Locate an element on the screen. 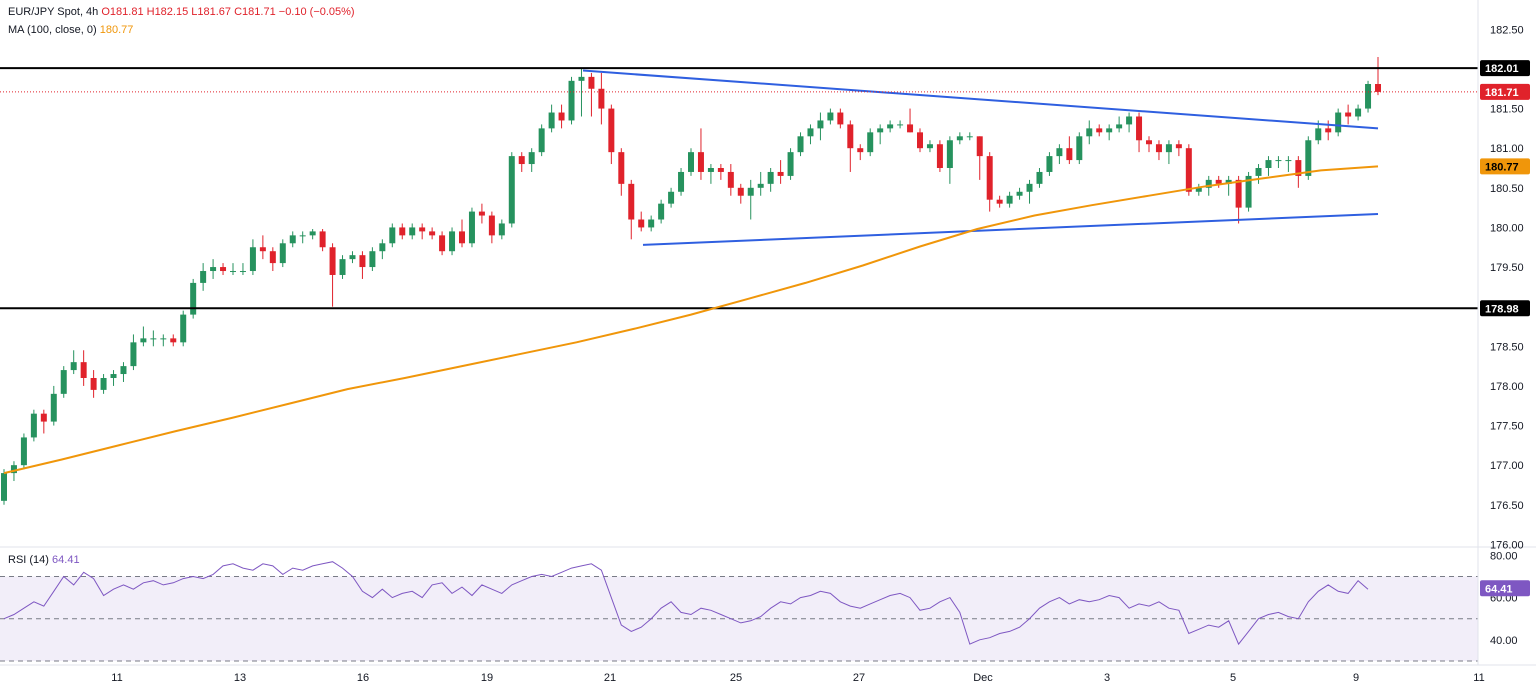 The height and width of the screenshot is (691, 1536). ma-legend: MA (100, close, 0) 180.77 is located at coordinates (70, 30).